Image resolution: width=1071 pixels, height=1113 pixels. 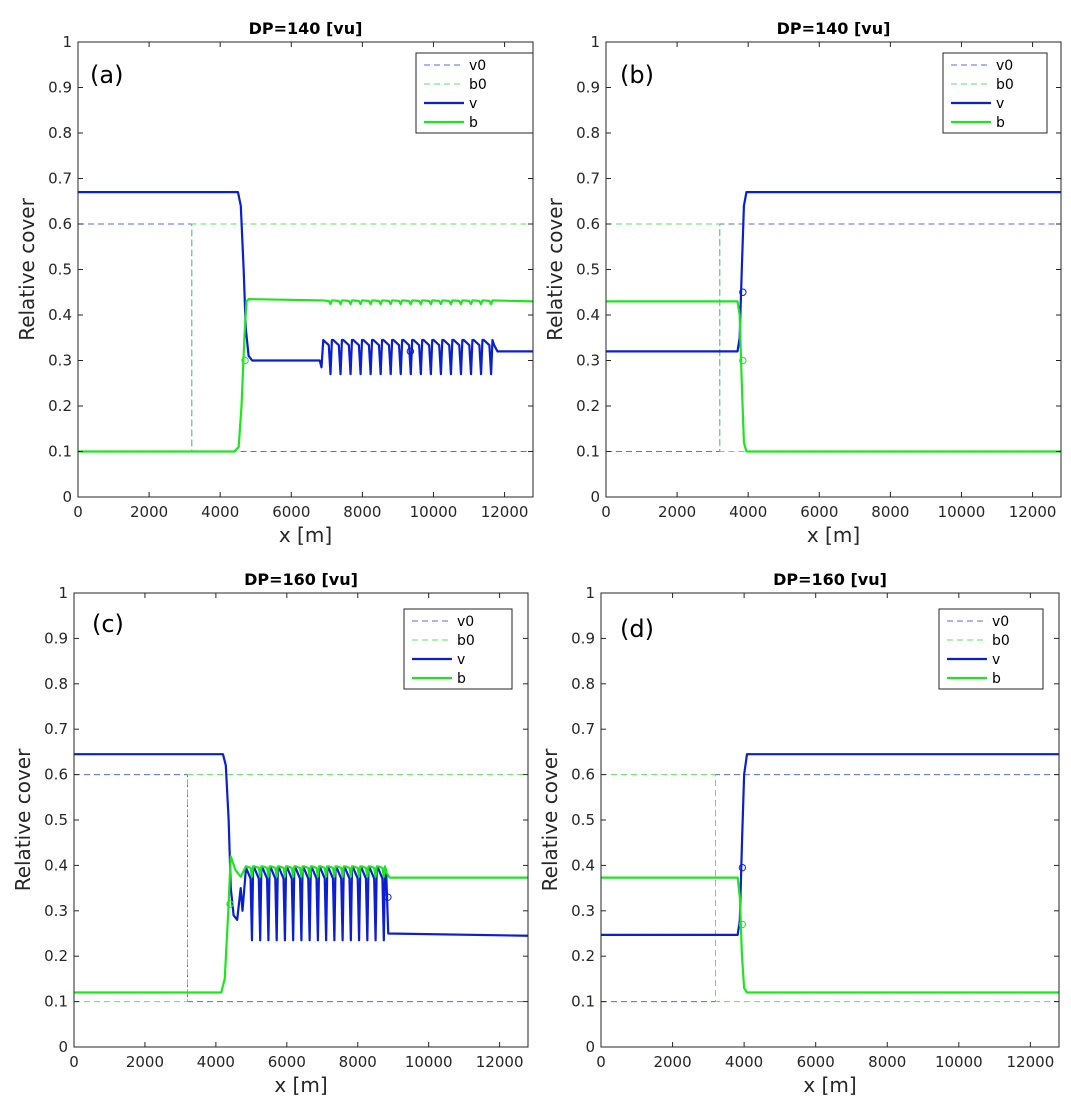 What do you see at coordinates (588, 224) in the screenshot?
I see `y-tick-label: 0.6` at bounding box center [588, 224].